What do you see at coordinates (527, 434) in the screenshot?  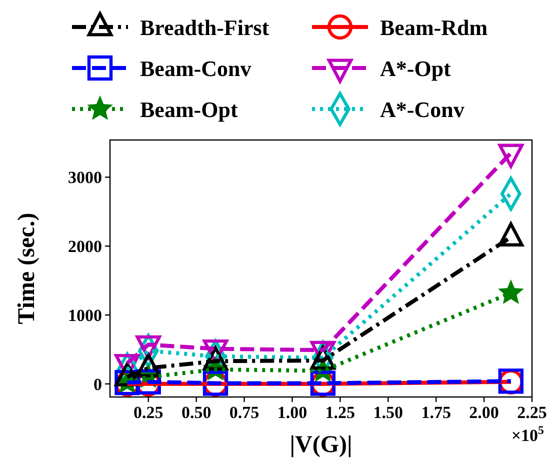 I see `text: ×10$^{5}$` at bounding box center [527, 434].